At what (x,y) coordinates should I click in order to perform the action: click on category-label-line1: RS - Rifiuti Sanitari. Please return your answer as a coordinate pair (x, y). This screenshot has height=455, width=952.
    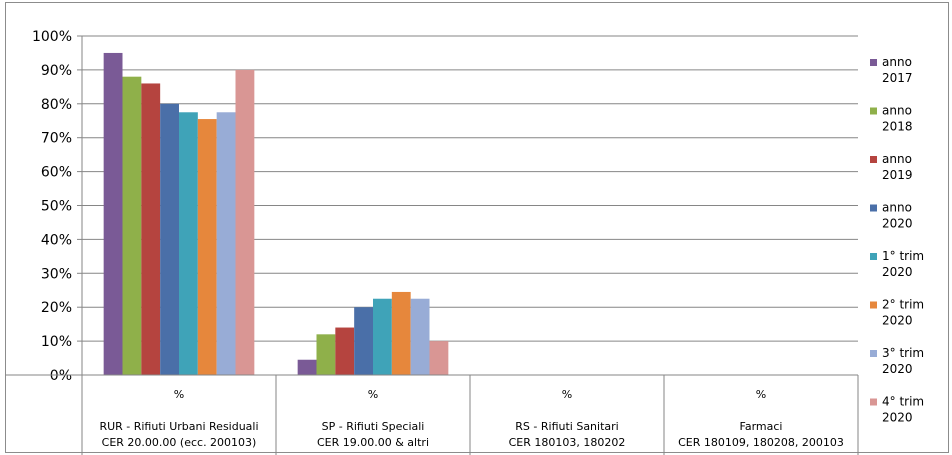
    Looking at the image, I should click on (566, 426).